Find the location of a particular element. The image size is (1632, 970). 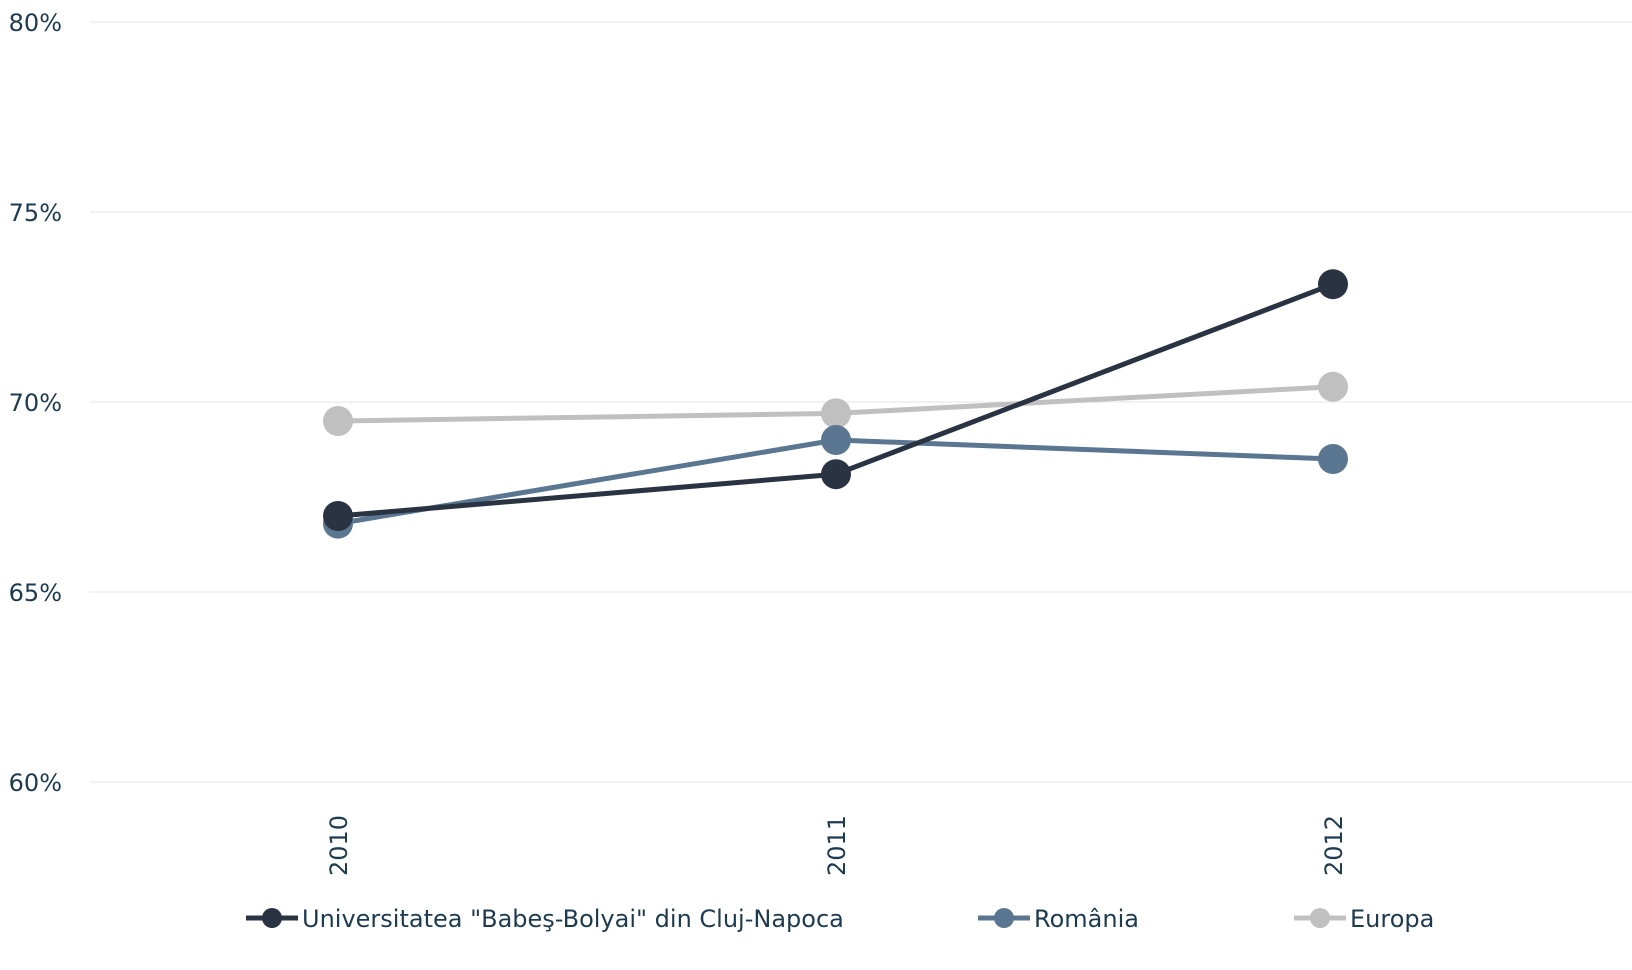

legend-label: Europa is located at coordinates (1392, 919).